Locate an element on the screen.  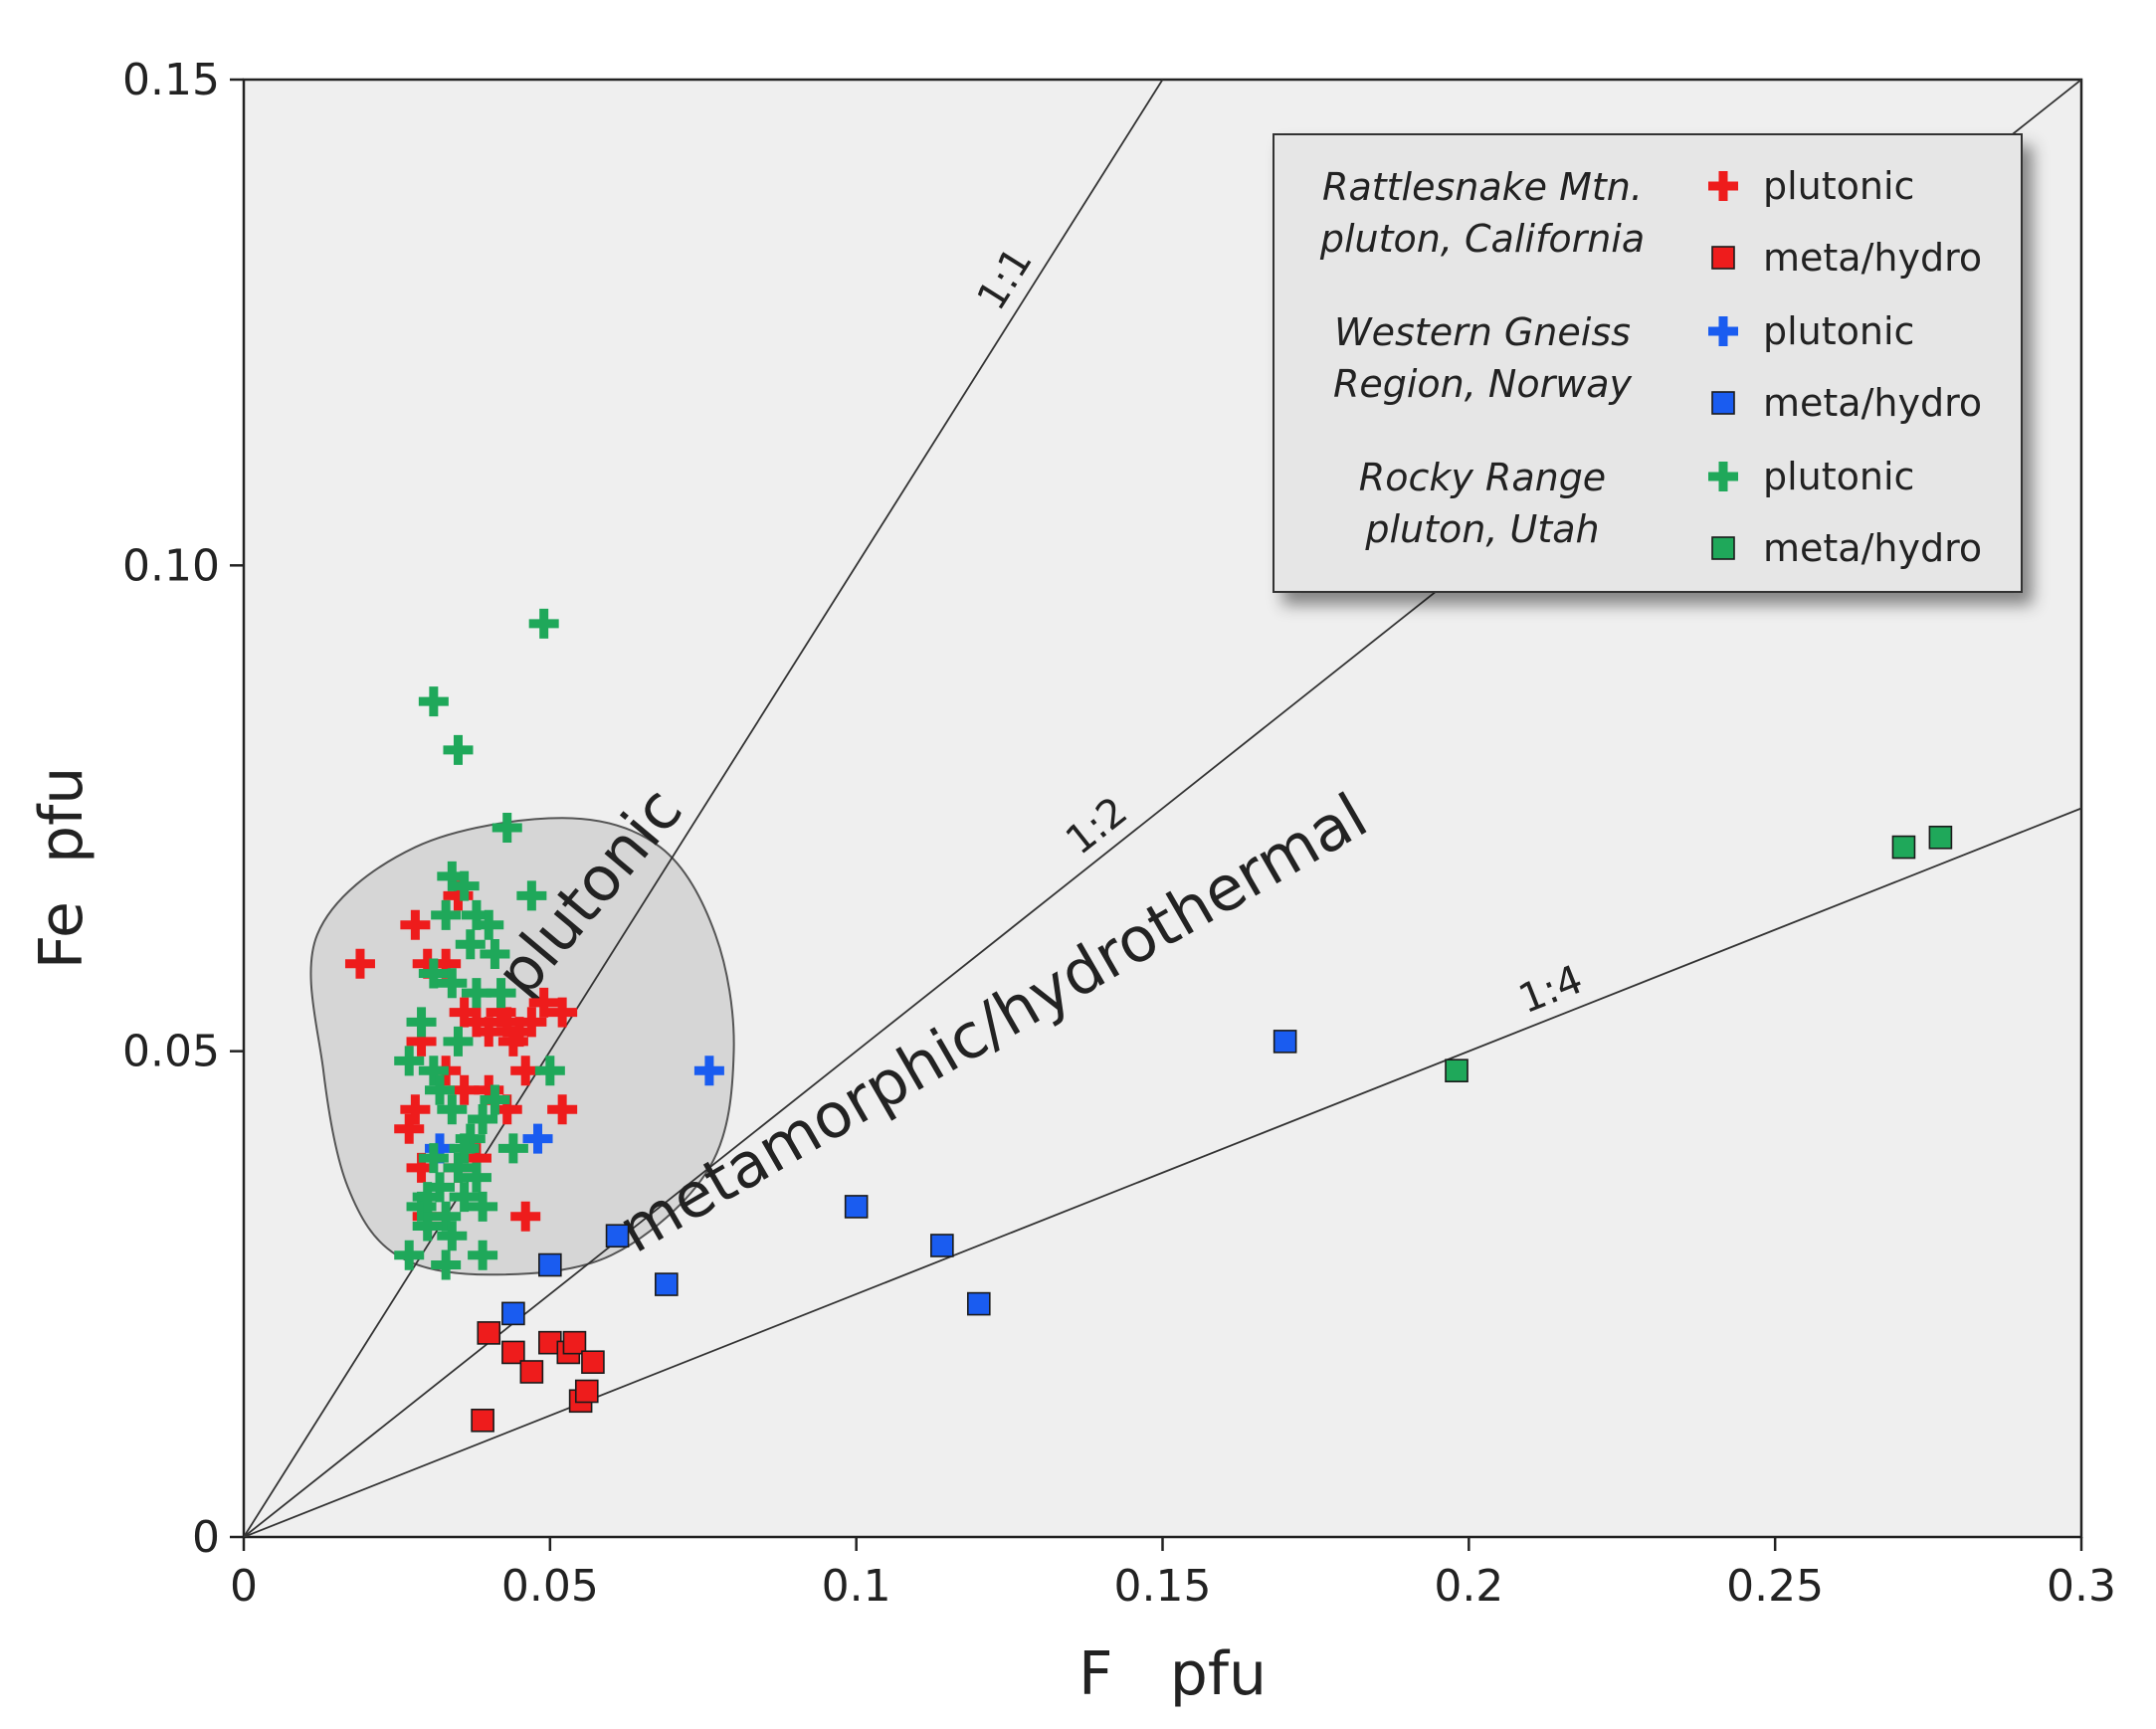
y-tick-label: 0.10 is located at coordinates (171, 565).